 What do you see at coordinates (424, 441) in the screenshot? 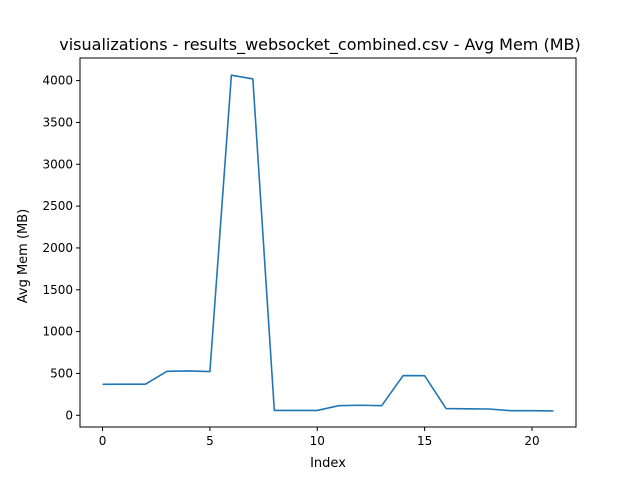
I see `x-tick-label: 15` at bounding box center [424, 441].